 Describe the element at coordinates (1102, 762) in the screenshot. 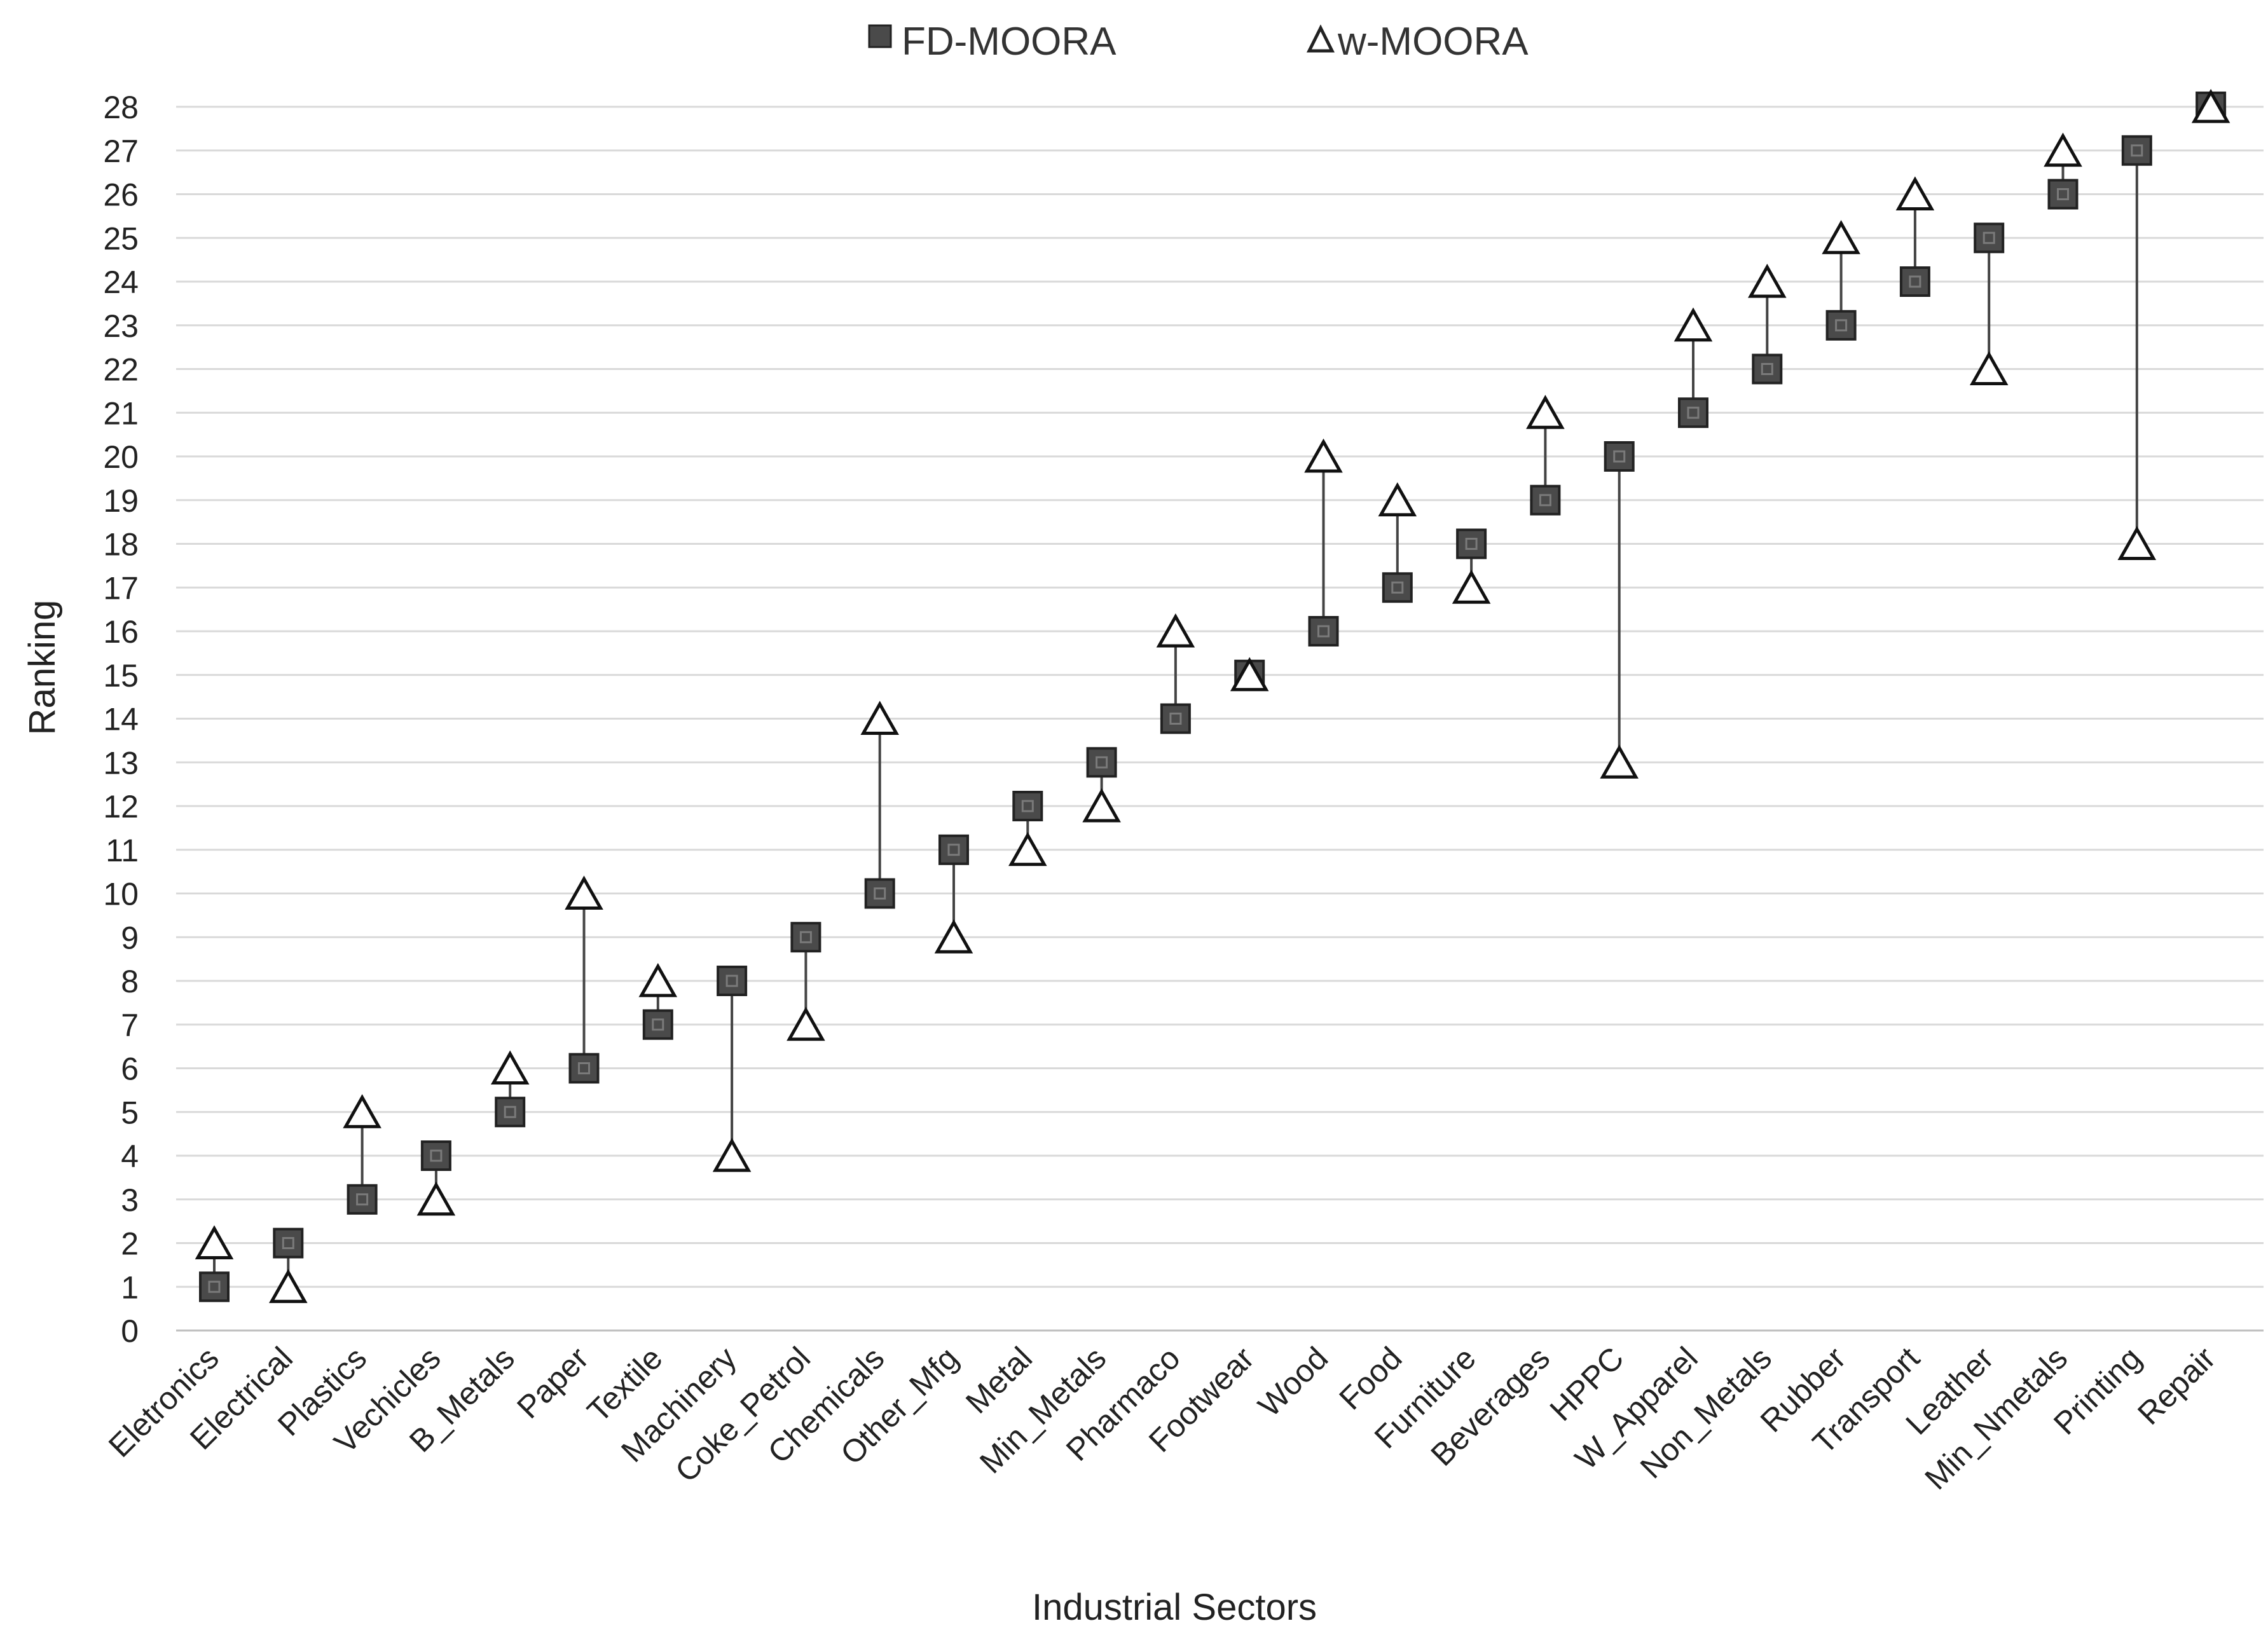

I see `fd-moora-point-inner-Min_Metals` at that location.